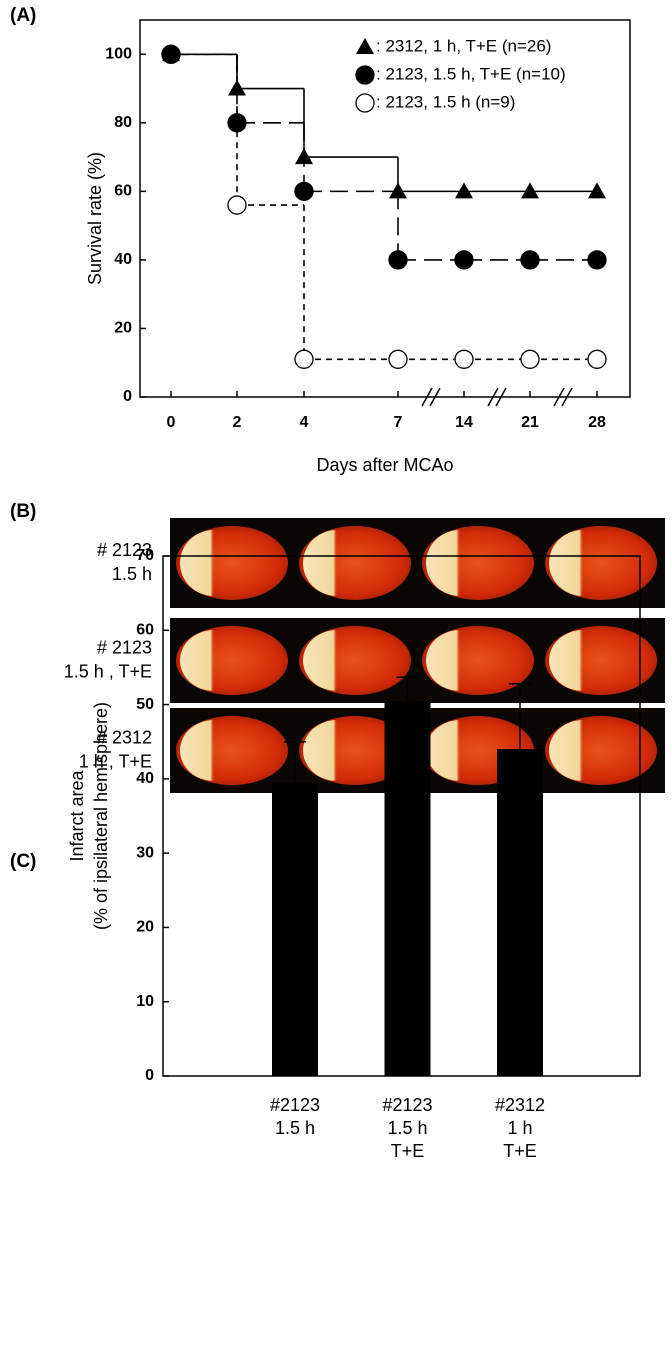 This screenshot has width=672, height=1364. What do you see at coordinates (471, 73) in the screenshot?
I see `legend-label: : 2123, 1.5 h, T+E (n=10)` at bounding box center [471, 73].